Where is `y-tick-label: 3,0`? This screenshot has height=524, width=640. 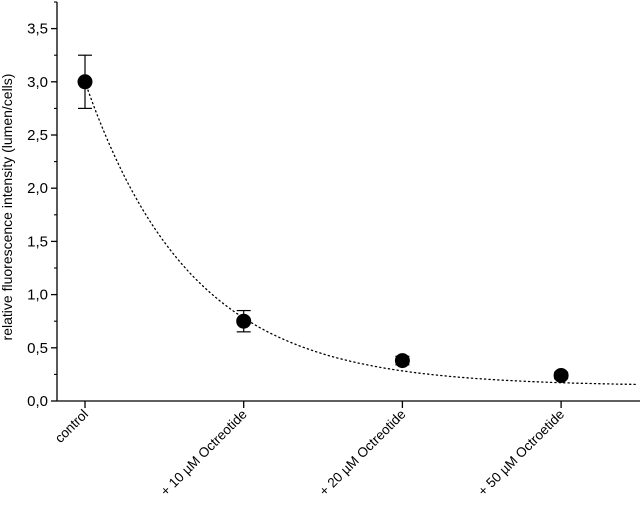
y-tick-label: 3,0 is located at coordinates (37, 82).